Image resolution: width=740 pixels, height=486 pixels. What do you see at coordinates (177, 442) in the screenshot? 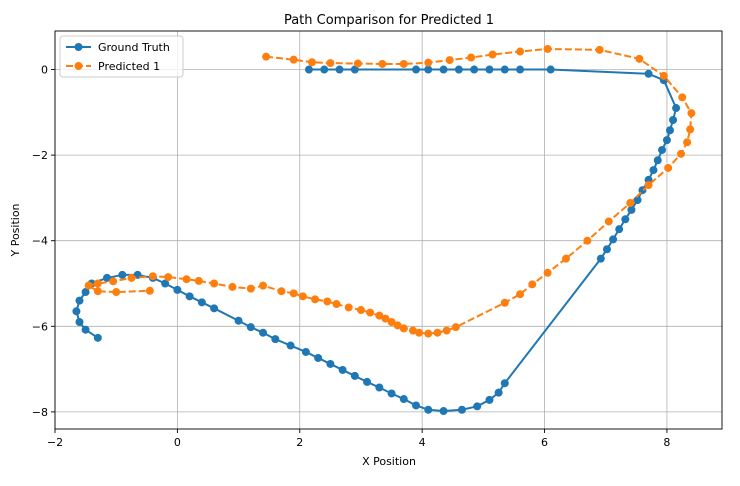
I see `x-tick-label: 0` at bounding box center [177, 442].